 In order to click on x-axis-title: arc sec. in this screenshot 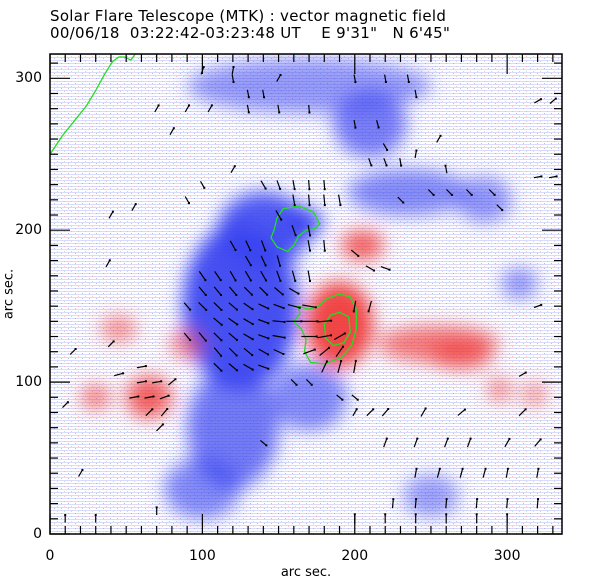, I will do `click(306, 572)`.